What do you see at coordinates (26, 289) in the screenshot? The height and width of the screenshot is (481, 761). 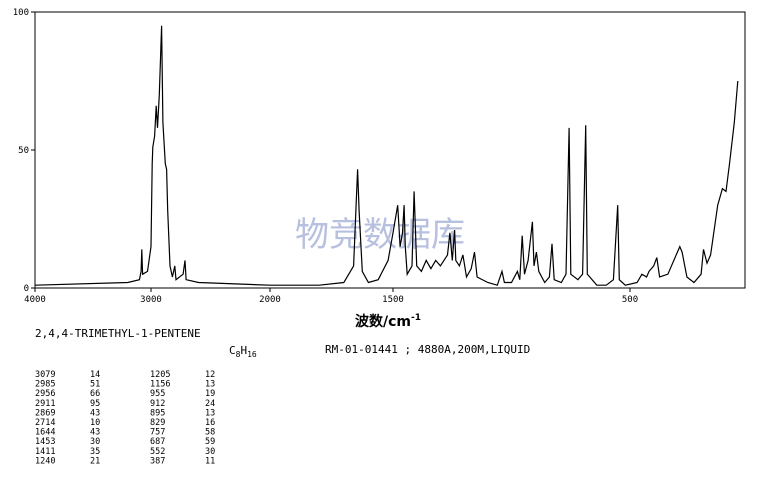 I see `y-tick-label: 0` at bounding box center [26, 289].